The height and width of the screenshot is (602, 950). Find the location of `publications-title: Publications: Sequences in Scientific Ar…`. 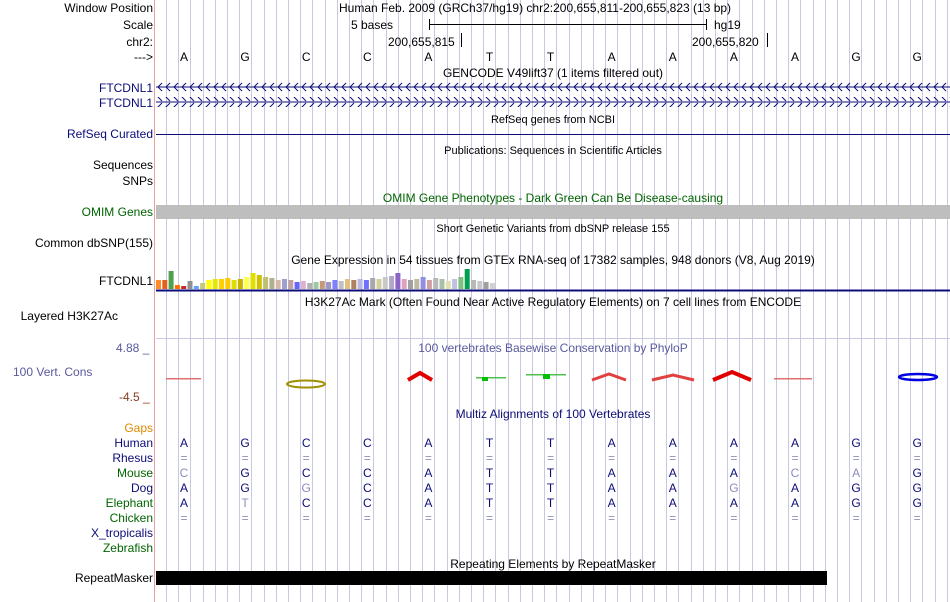

publications-title: Publications: Sequences in Scientific Ar… is located at coordinates (553, 151).